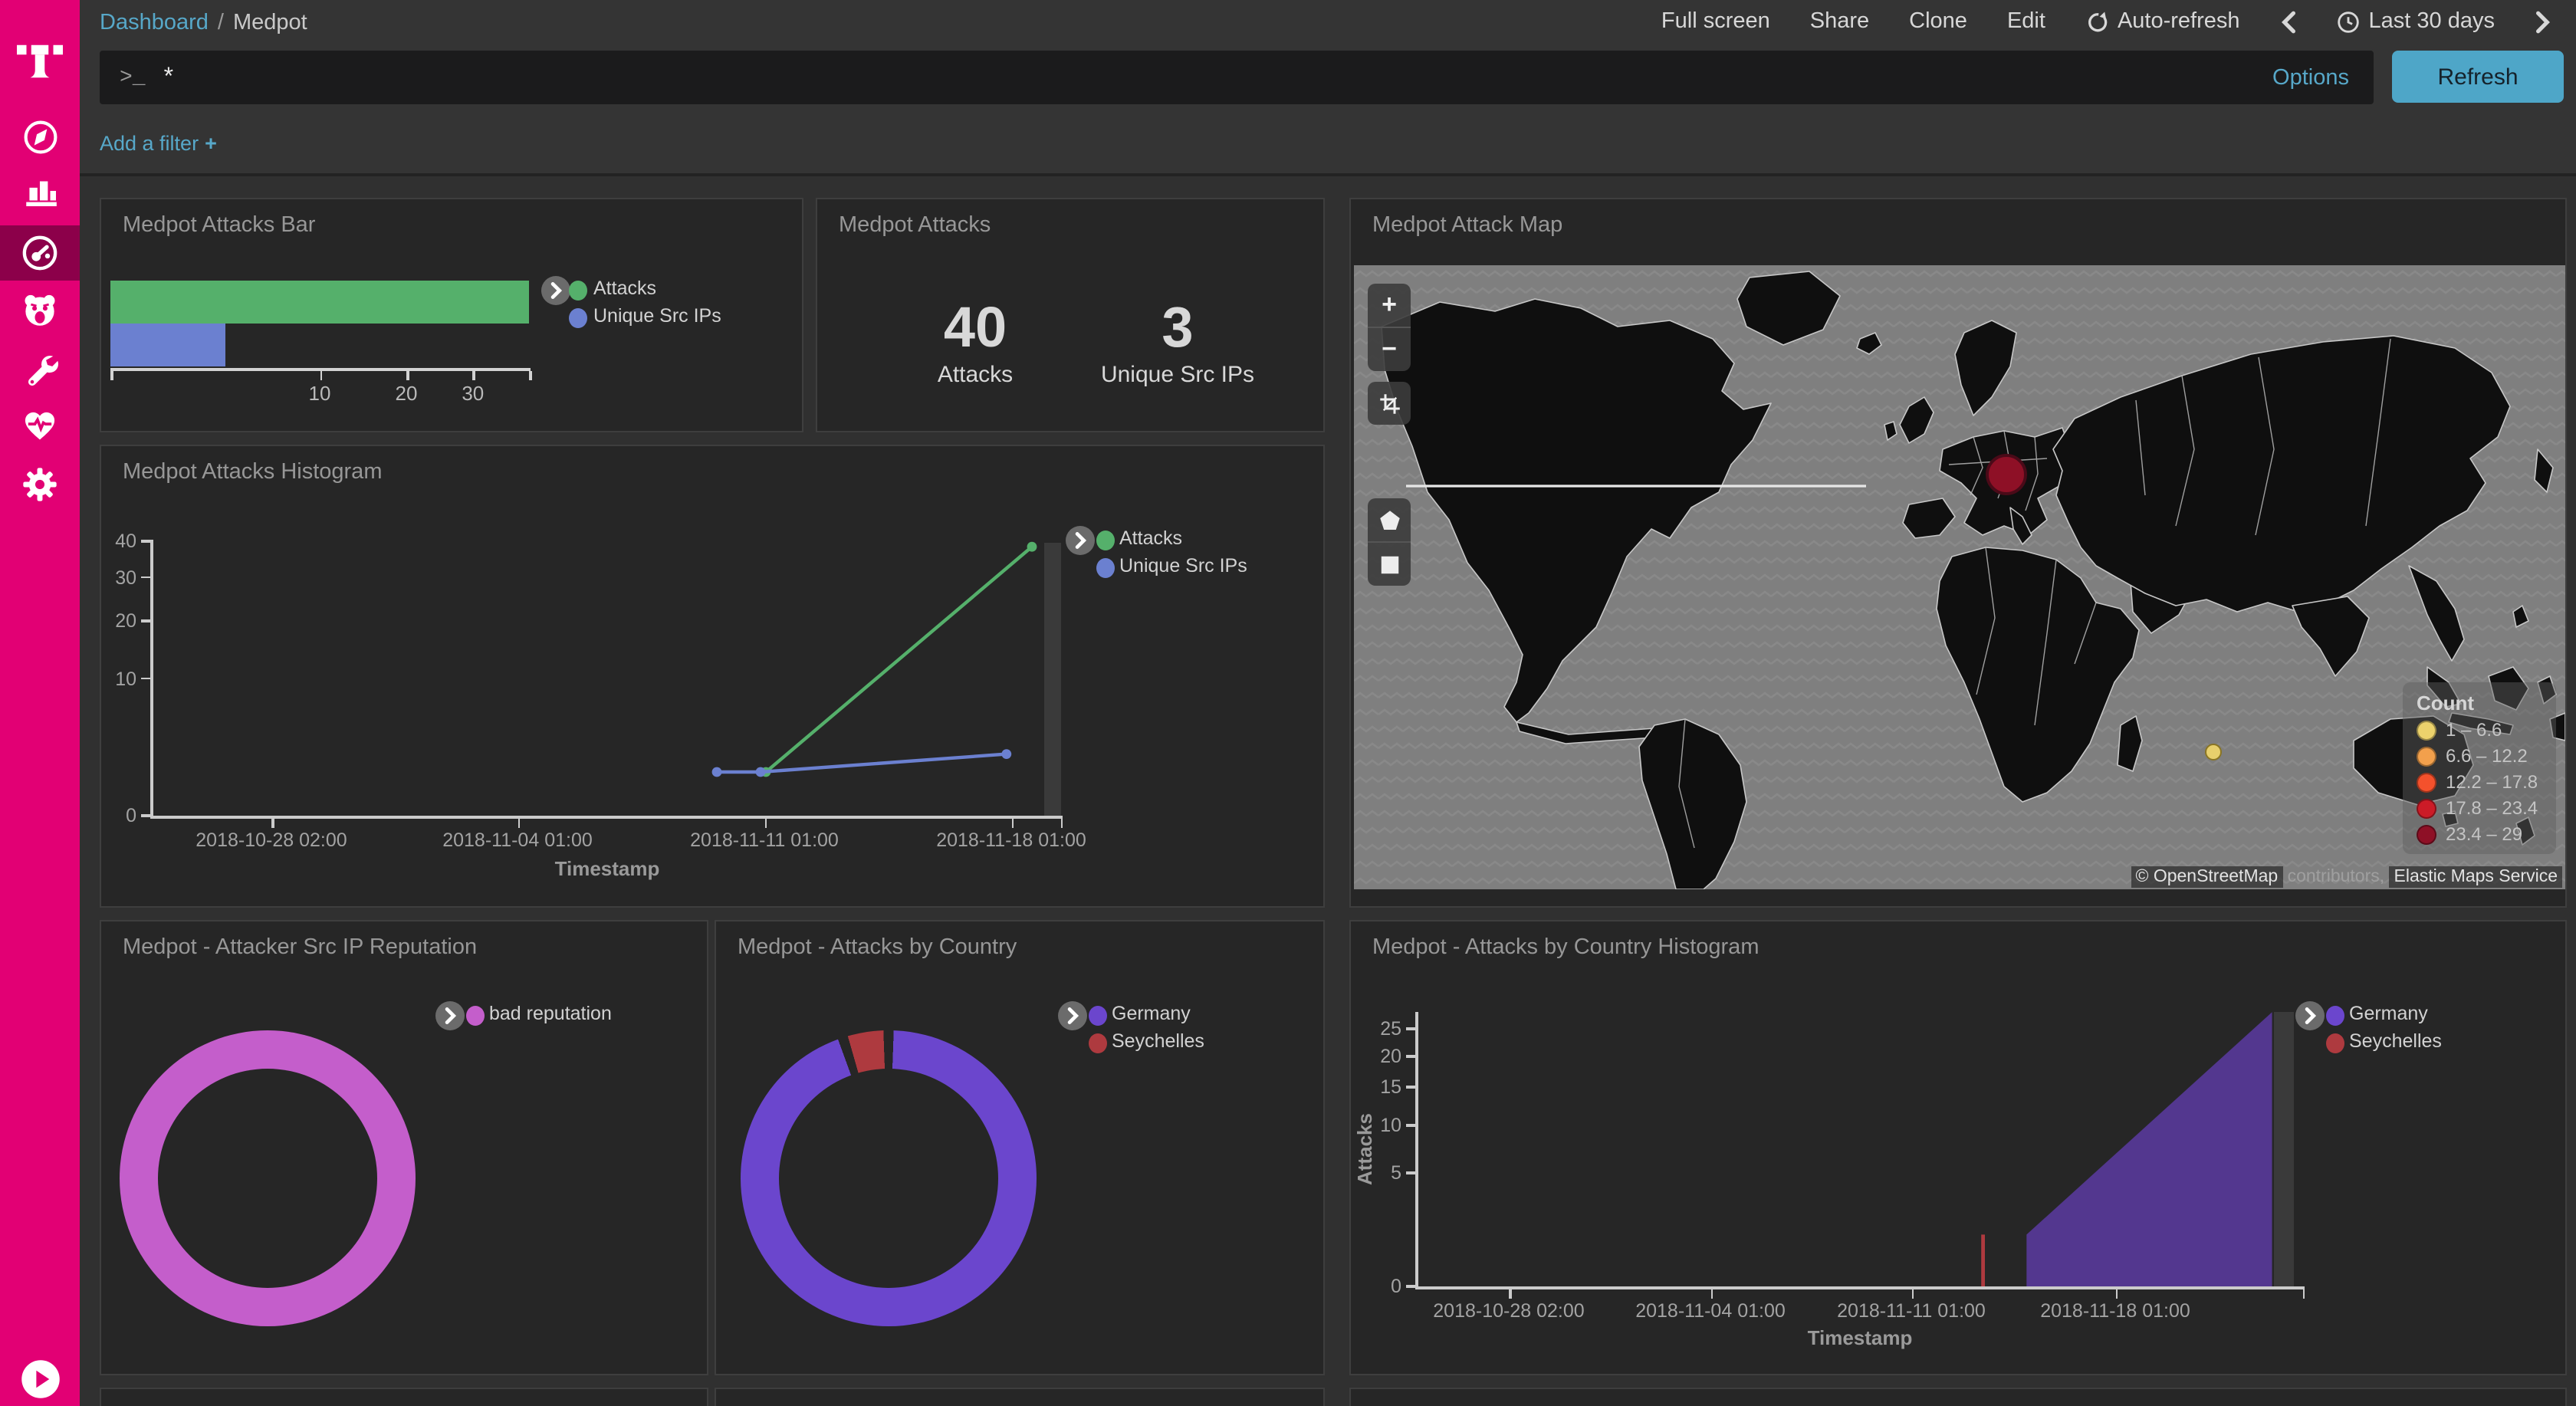 The image size is (2576, 1406). What do you see at coordinates (551, 1013) in the screenshot?
I see `legend-label-bad-reputation: bad reputation` at bounding box center [551, 1013].